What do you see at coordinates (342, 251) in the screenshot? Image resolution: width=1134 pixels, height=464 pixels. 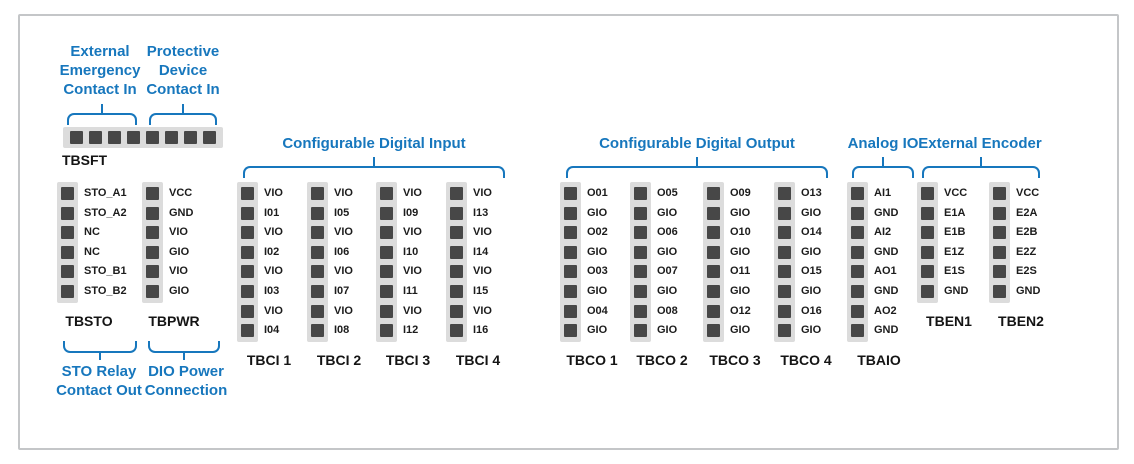 I see `pin-label: I06` at bounding box center [342, 251].